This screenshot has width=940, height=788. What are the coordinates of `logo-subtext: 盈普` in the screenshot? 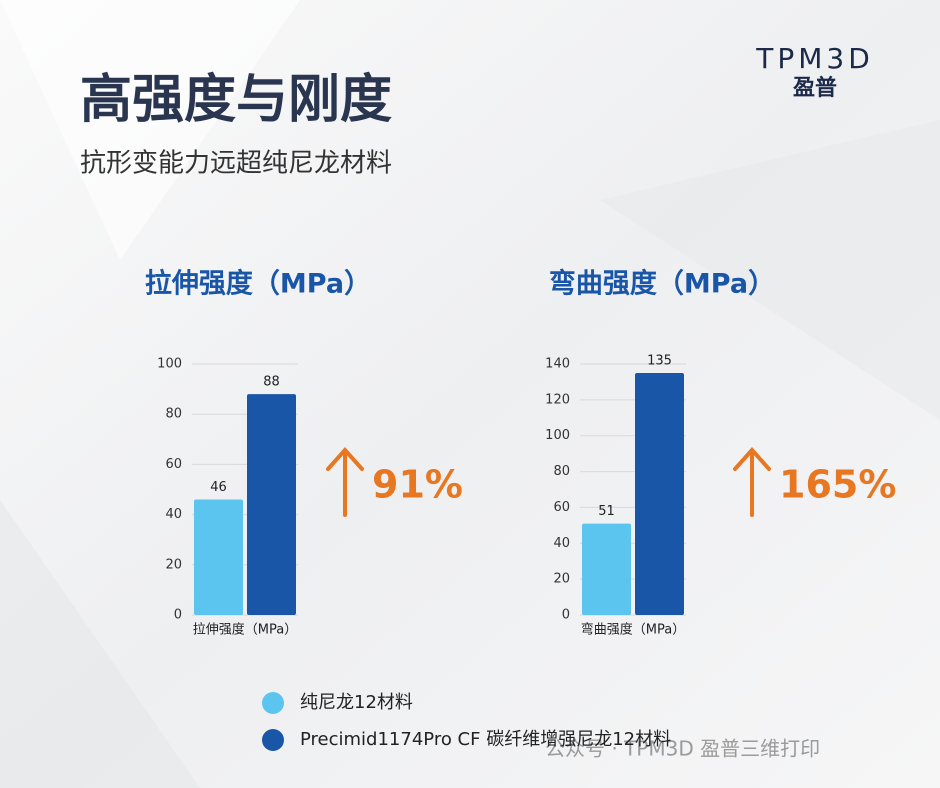 It's located at (814, 88).